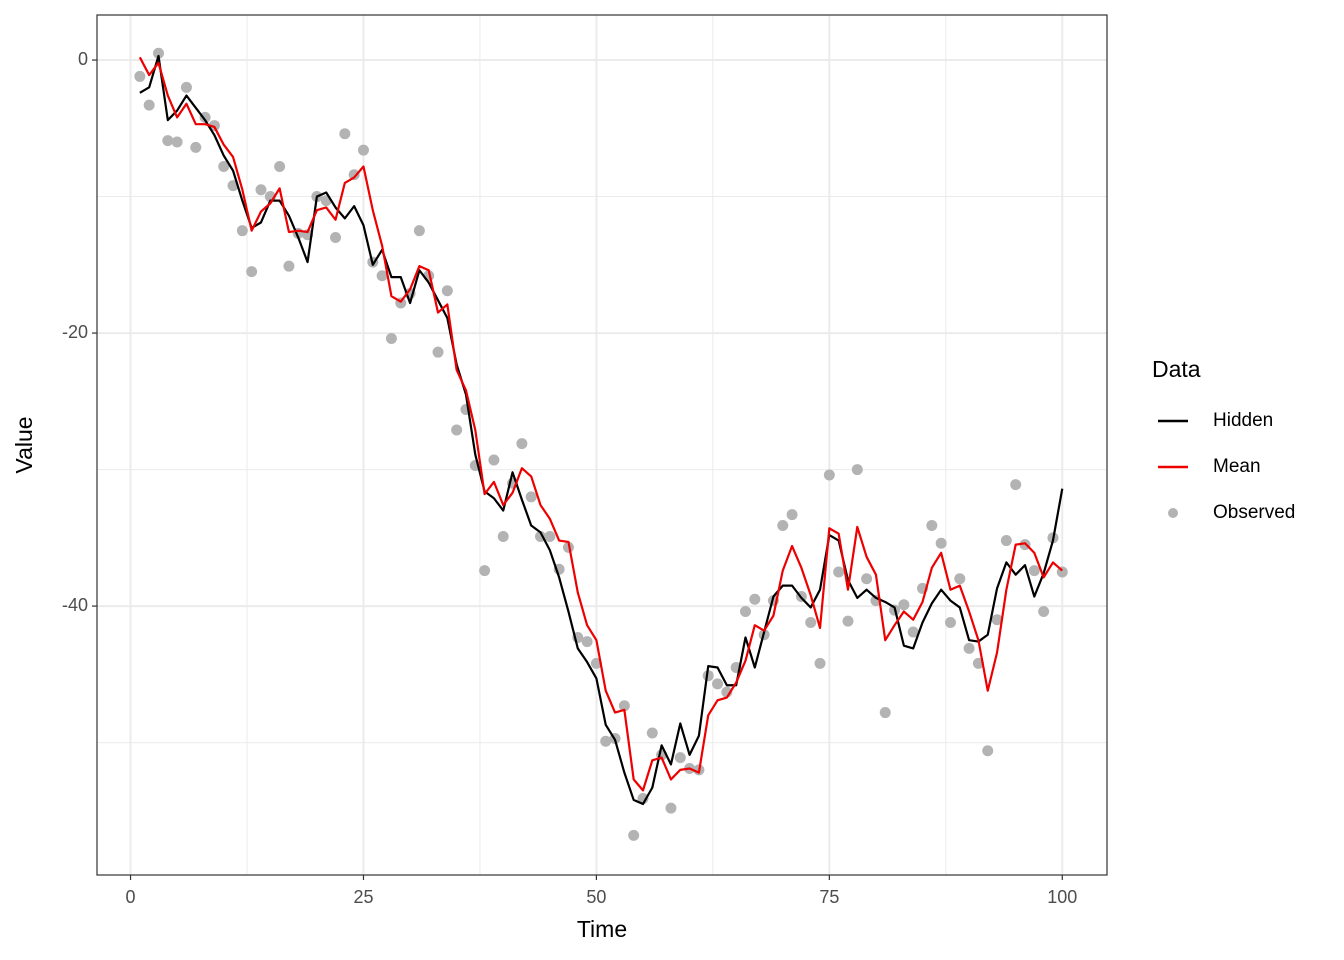  Describe the element at coordinates (1237, 466) in the screenshot. I see `legend-label: Mean` at that location.